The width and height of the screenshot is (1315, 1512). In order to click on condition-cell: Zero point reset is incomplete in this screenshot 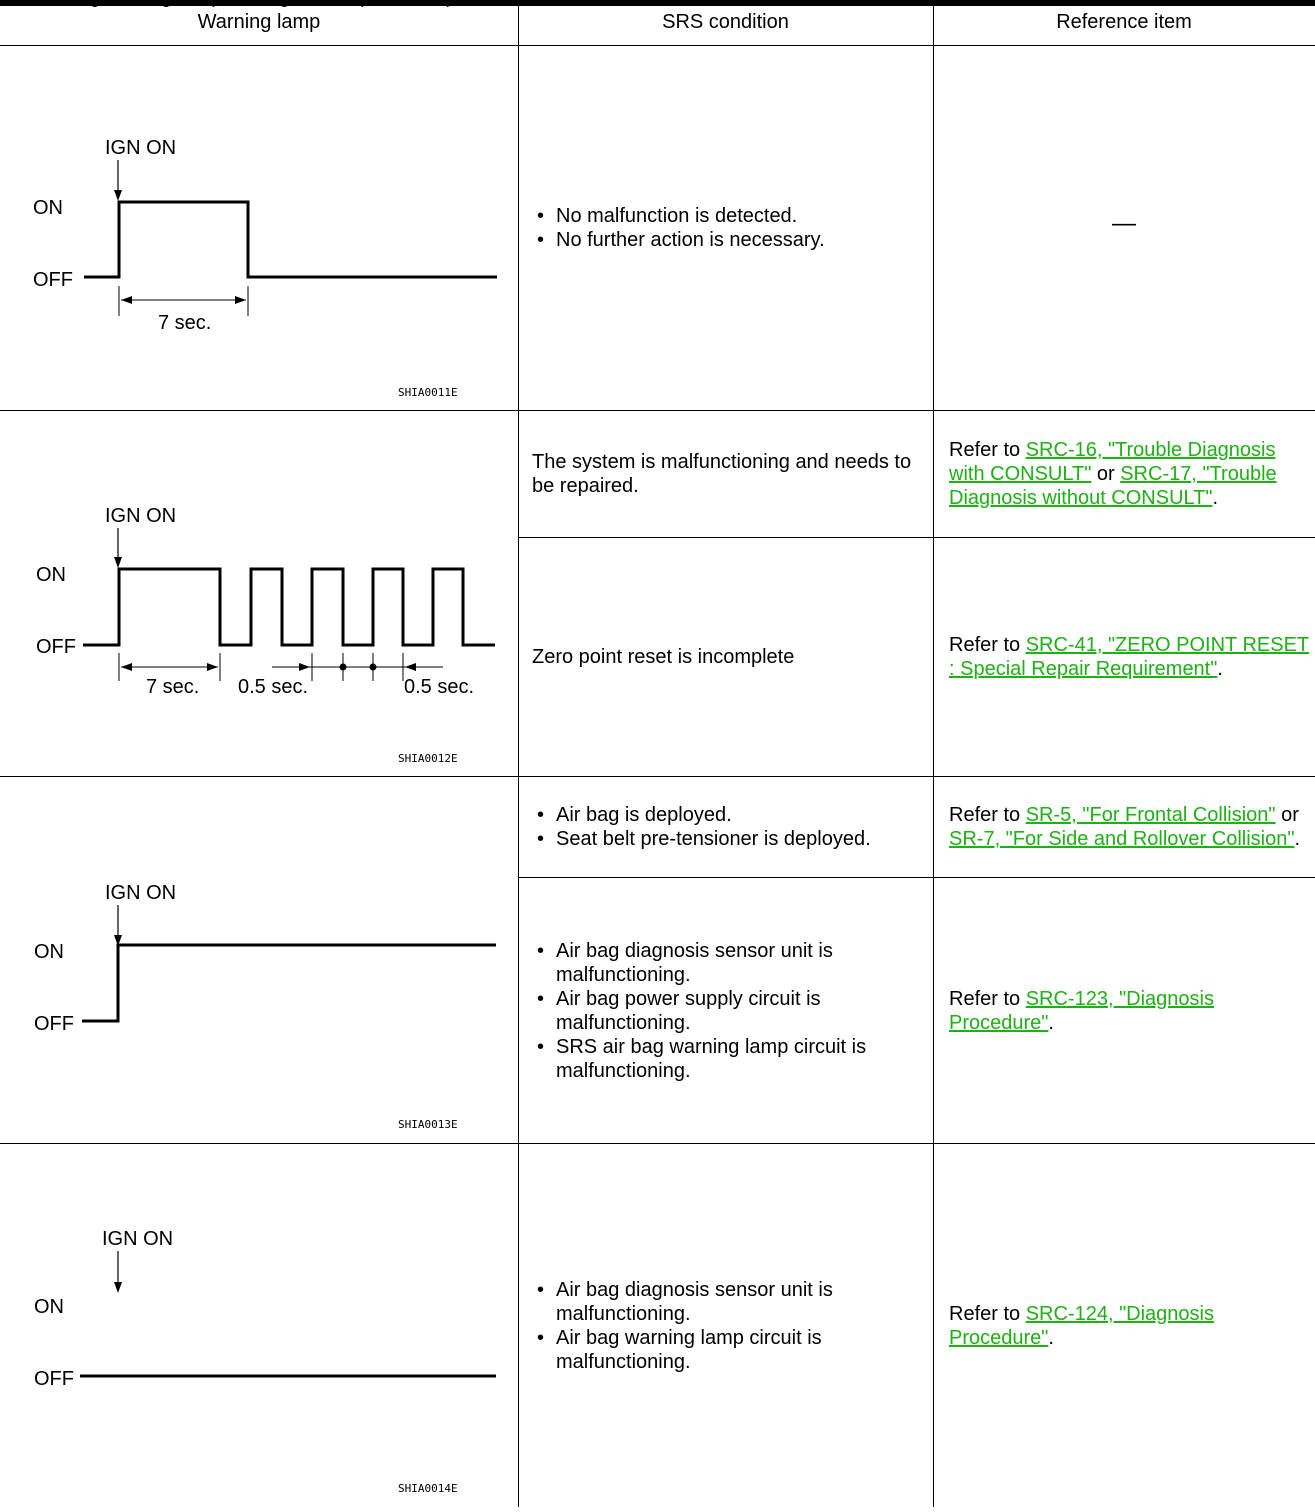, I will do `click(729, 657)`.